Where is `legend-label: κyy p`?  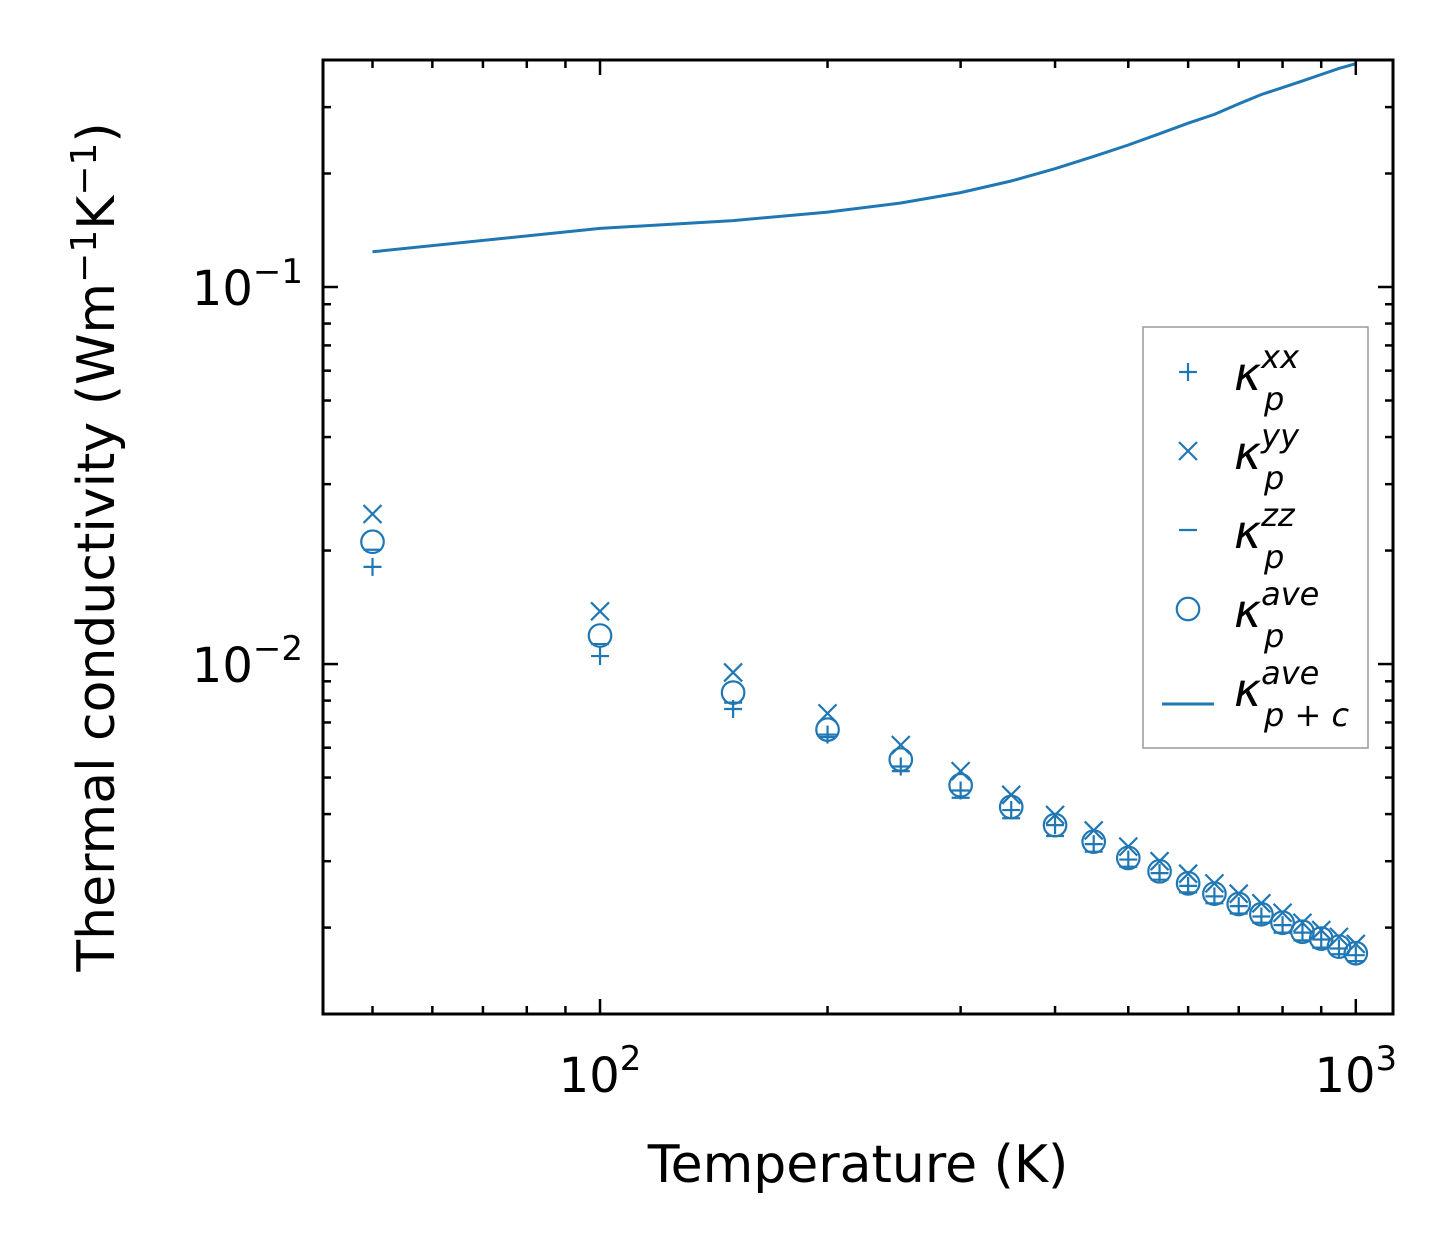 legend-label: κyy p is located at coordinates (1267, 457).